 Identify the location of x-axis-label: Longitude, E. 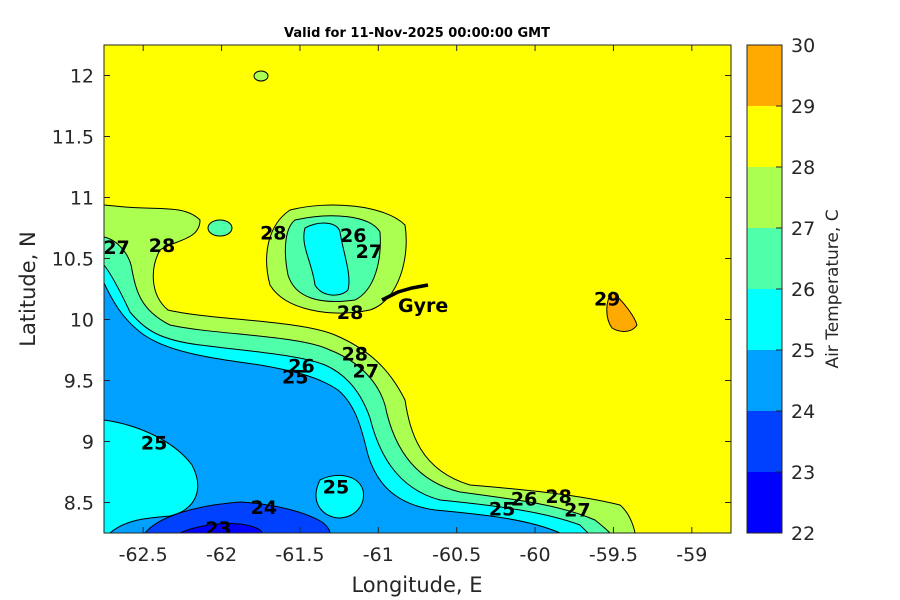
(416, 585).